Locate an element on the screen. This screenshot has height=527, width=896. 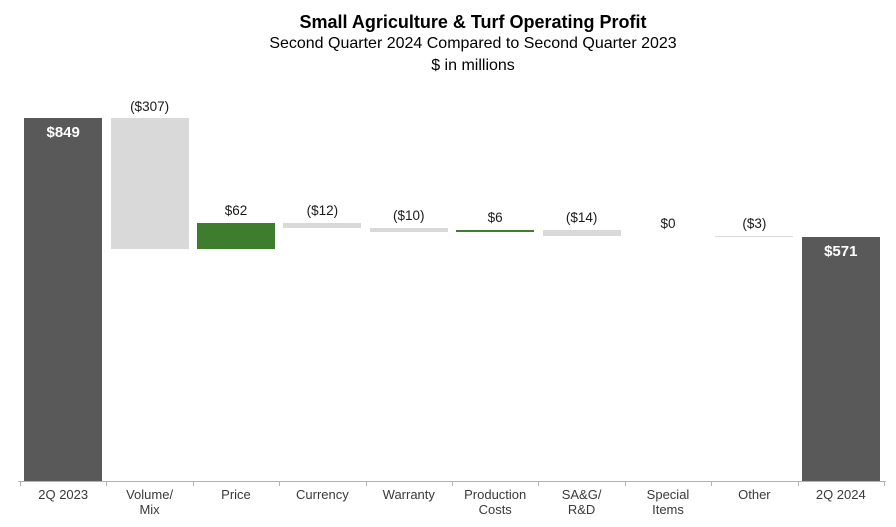
bar-other is located at coordinates (754, 236).